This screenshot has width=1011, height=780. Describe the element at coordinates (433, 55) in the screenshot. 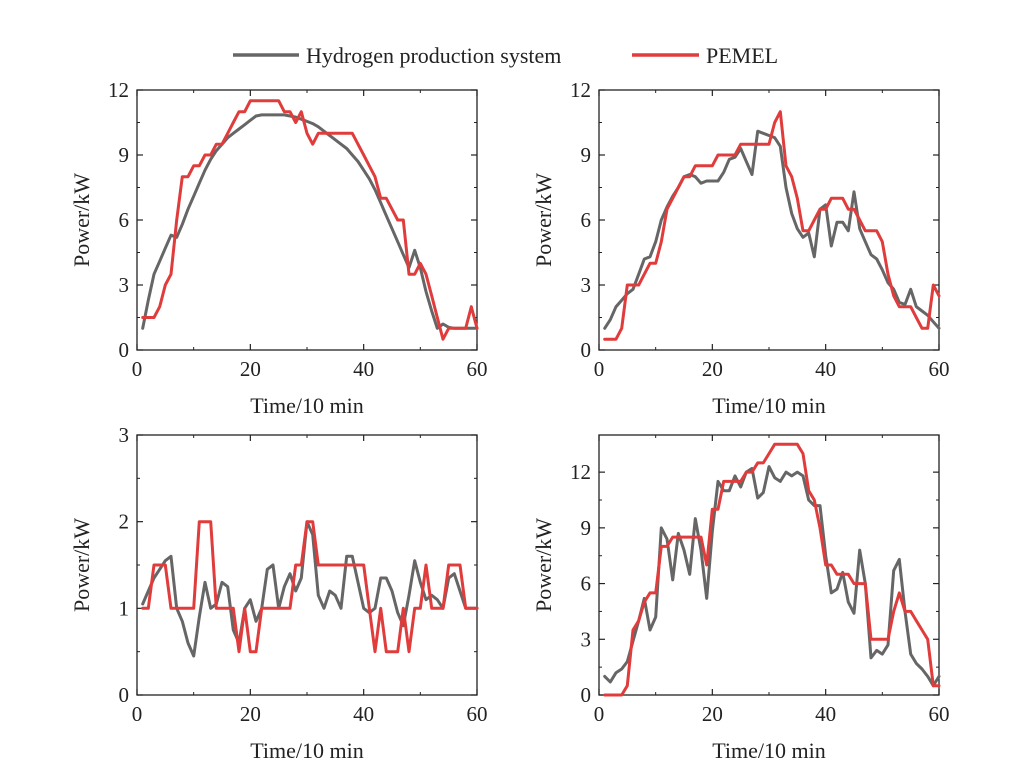

I see `legend-label-hydrogen: Hydrogen production system` at that location.